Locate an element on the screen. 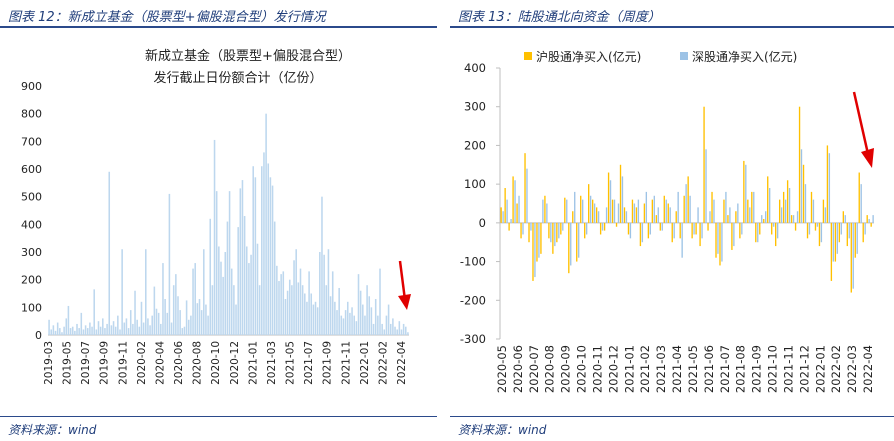 The image size is (894, 441). left-x-tick-label: 2019-11 is located at coordinates (123, 363).